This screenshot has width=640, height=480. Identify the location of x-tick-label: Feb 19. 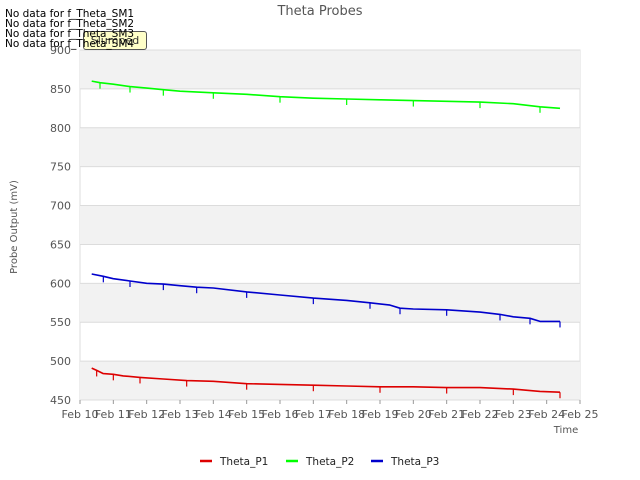
(380, 414).